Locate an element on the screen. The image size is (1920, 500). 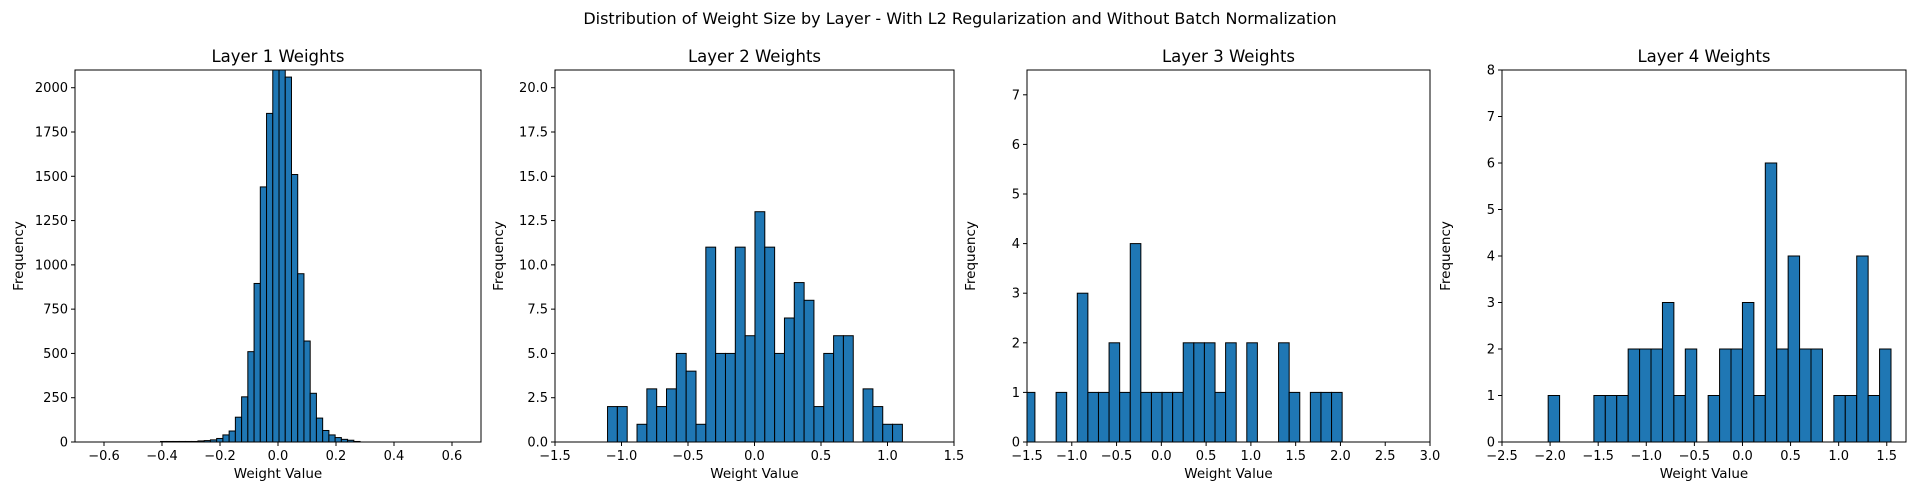
subplot-title: Layer 4 Weights is located at coordinates (1703, 56).